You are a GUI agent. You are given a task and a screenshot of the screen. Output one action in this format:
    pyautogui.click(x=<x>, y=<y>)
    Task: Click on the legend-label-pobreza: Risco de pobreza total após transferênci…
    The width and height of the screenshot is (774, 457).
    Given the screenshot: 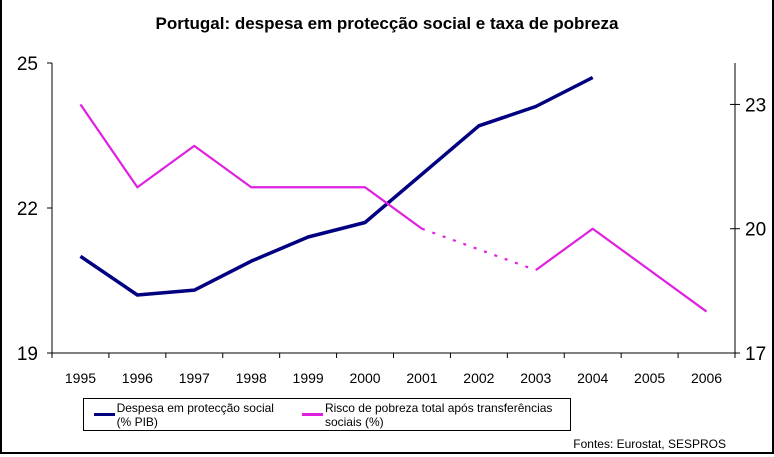 What is the action you would take?
    pyautogui.click(x=438, y=414)
    